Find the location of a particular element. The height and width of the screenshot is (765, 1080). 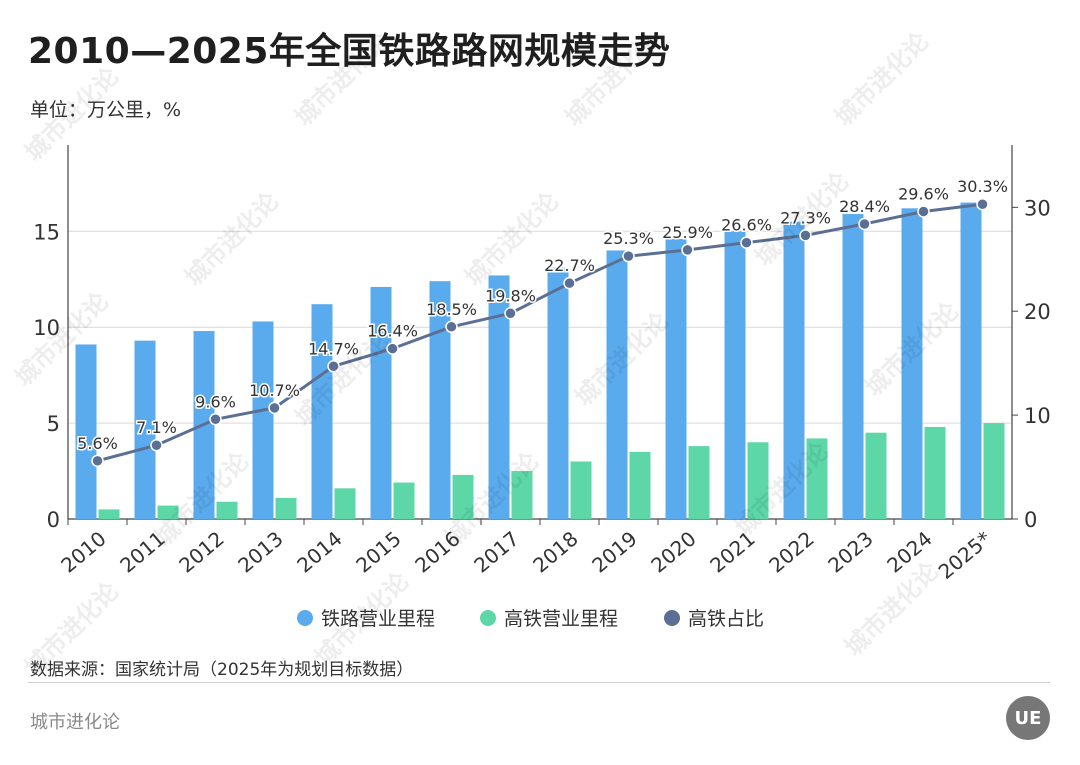

data-label-hsr-share: 9.6% is located at coordinates (215, 401).